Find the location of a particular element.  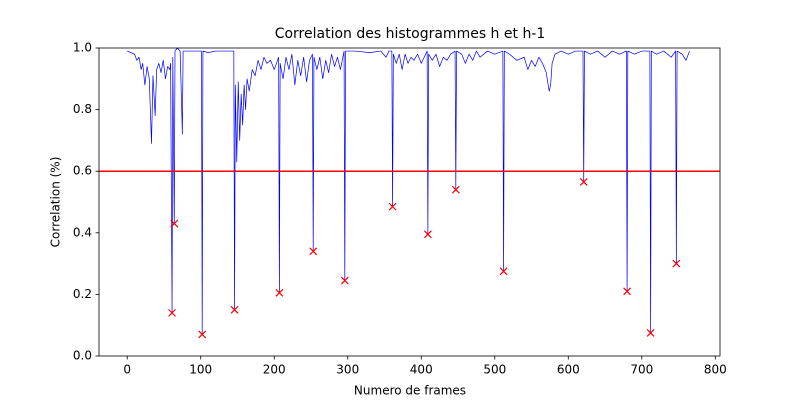

y-tick-label: 0.6 is located at coordinates (82, 171).